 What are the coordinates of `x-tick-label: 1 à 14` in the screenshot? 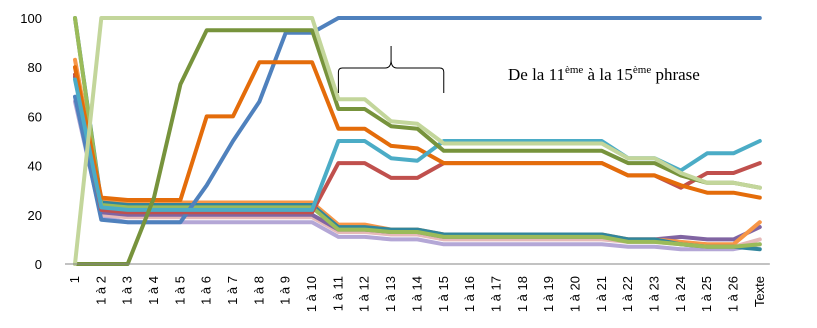 It's located at (416, 294).